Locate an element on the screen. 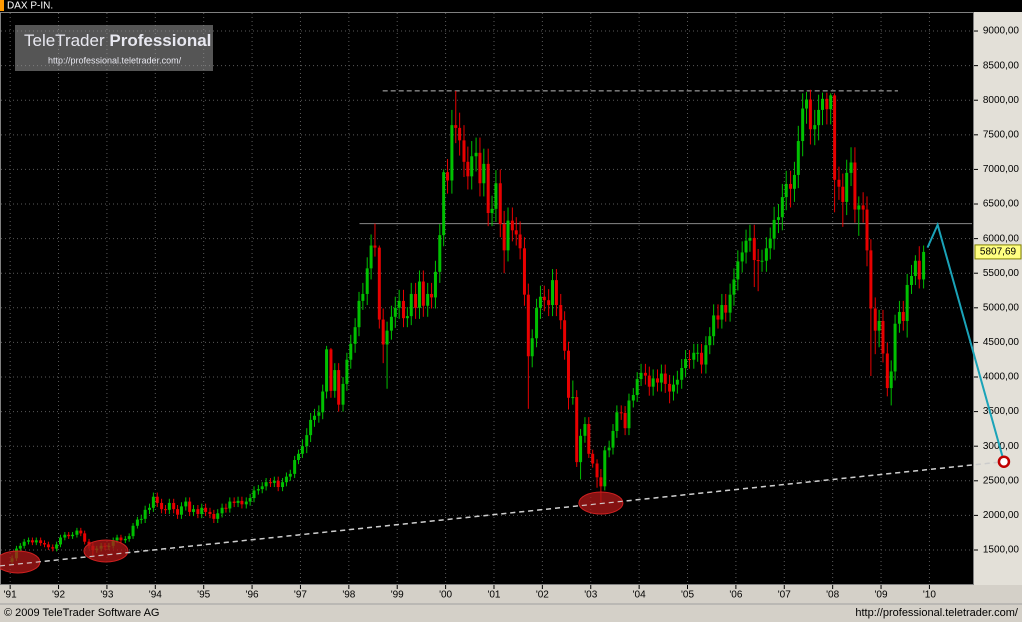 This screenshot has height=622, width=1022. highlight-ellipse is located at coordinates (106, 551).